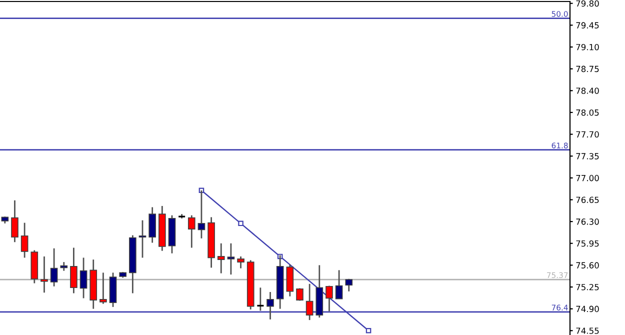 This screenshot has width=625, height=335. I want to click on y-tick-label: 75.95, so click(587, 243).